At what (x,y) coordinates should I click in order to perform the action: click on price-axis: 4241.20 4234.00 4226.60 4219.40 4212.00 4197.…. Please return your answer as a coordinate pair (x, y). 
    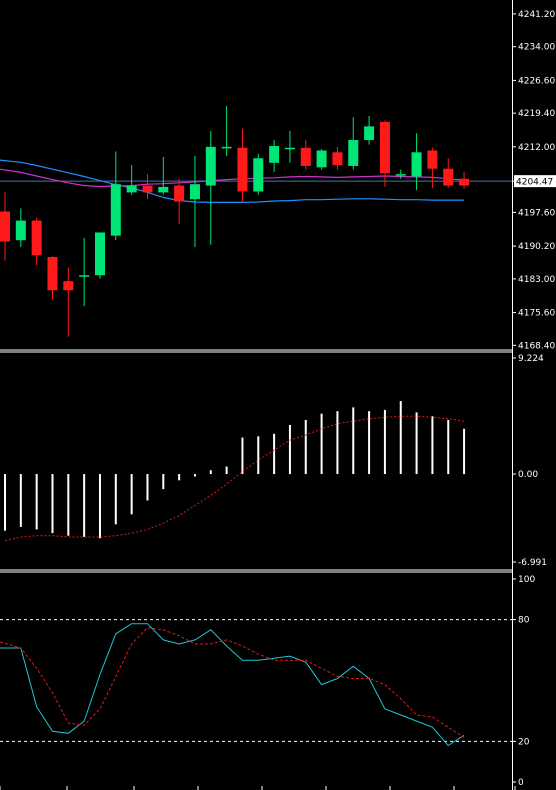
    Looking at the image, I should click on (534, 180).